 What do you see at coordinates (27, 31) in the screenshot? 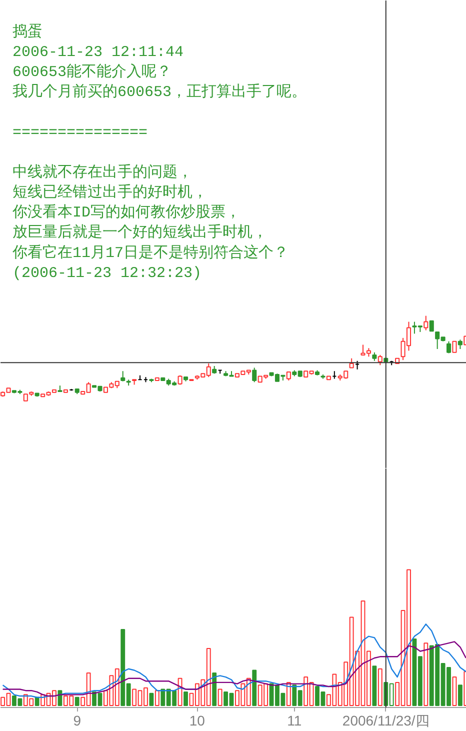
I see `text: 捣蛋` at bounding box center [27, 31].